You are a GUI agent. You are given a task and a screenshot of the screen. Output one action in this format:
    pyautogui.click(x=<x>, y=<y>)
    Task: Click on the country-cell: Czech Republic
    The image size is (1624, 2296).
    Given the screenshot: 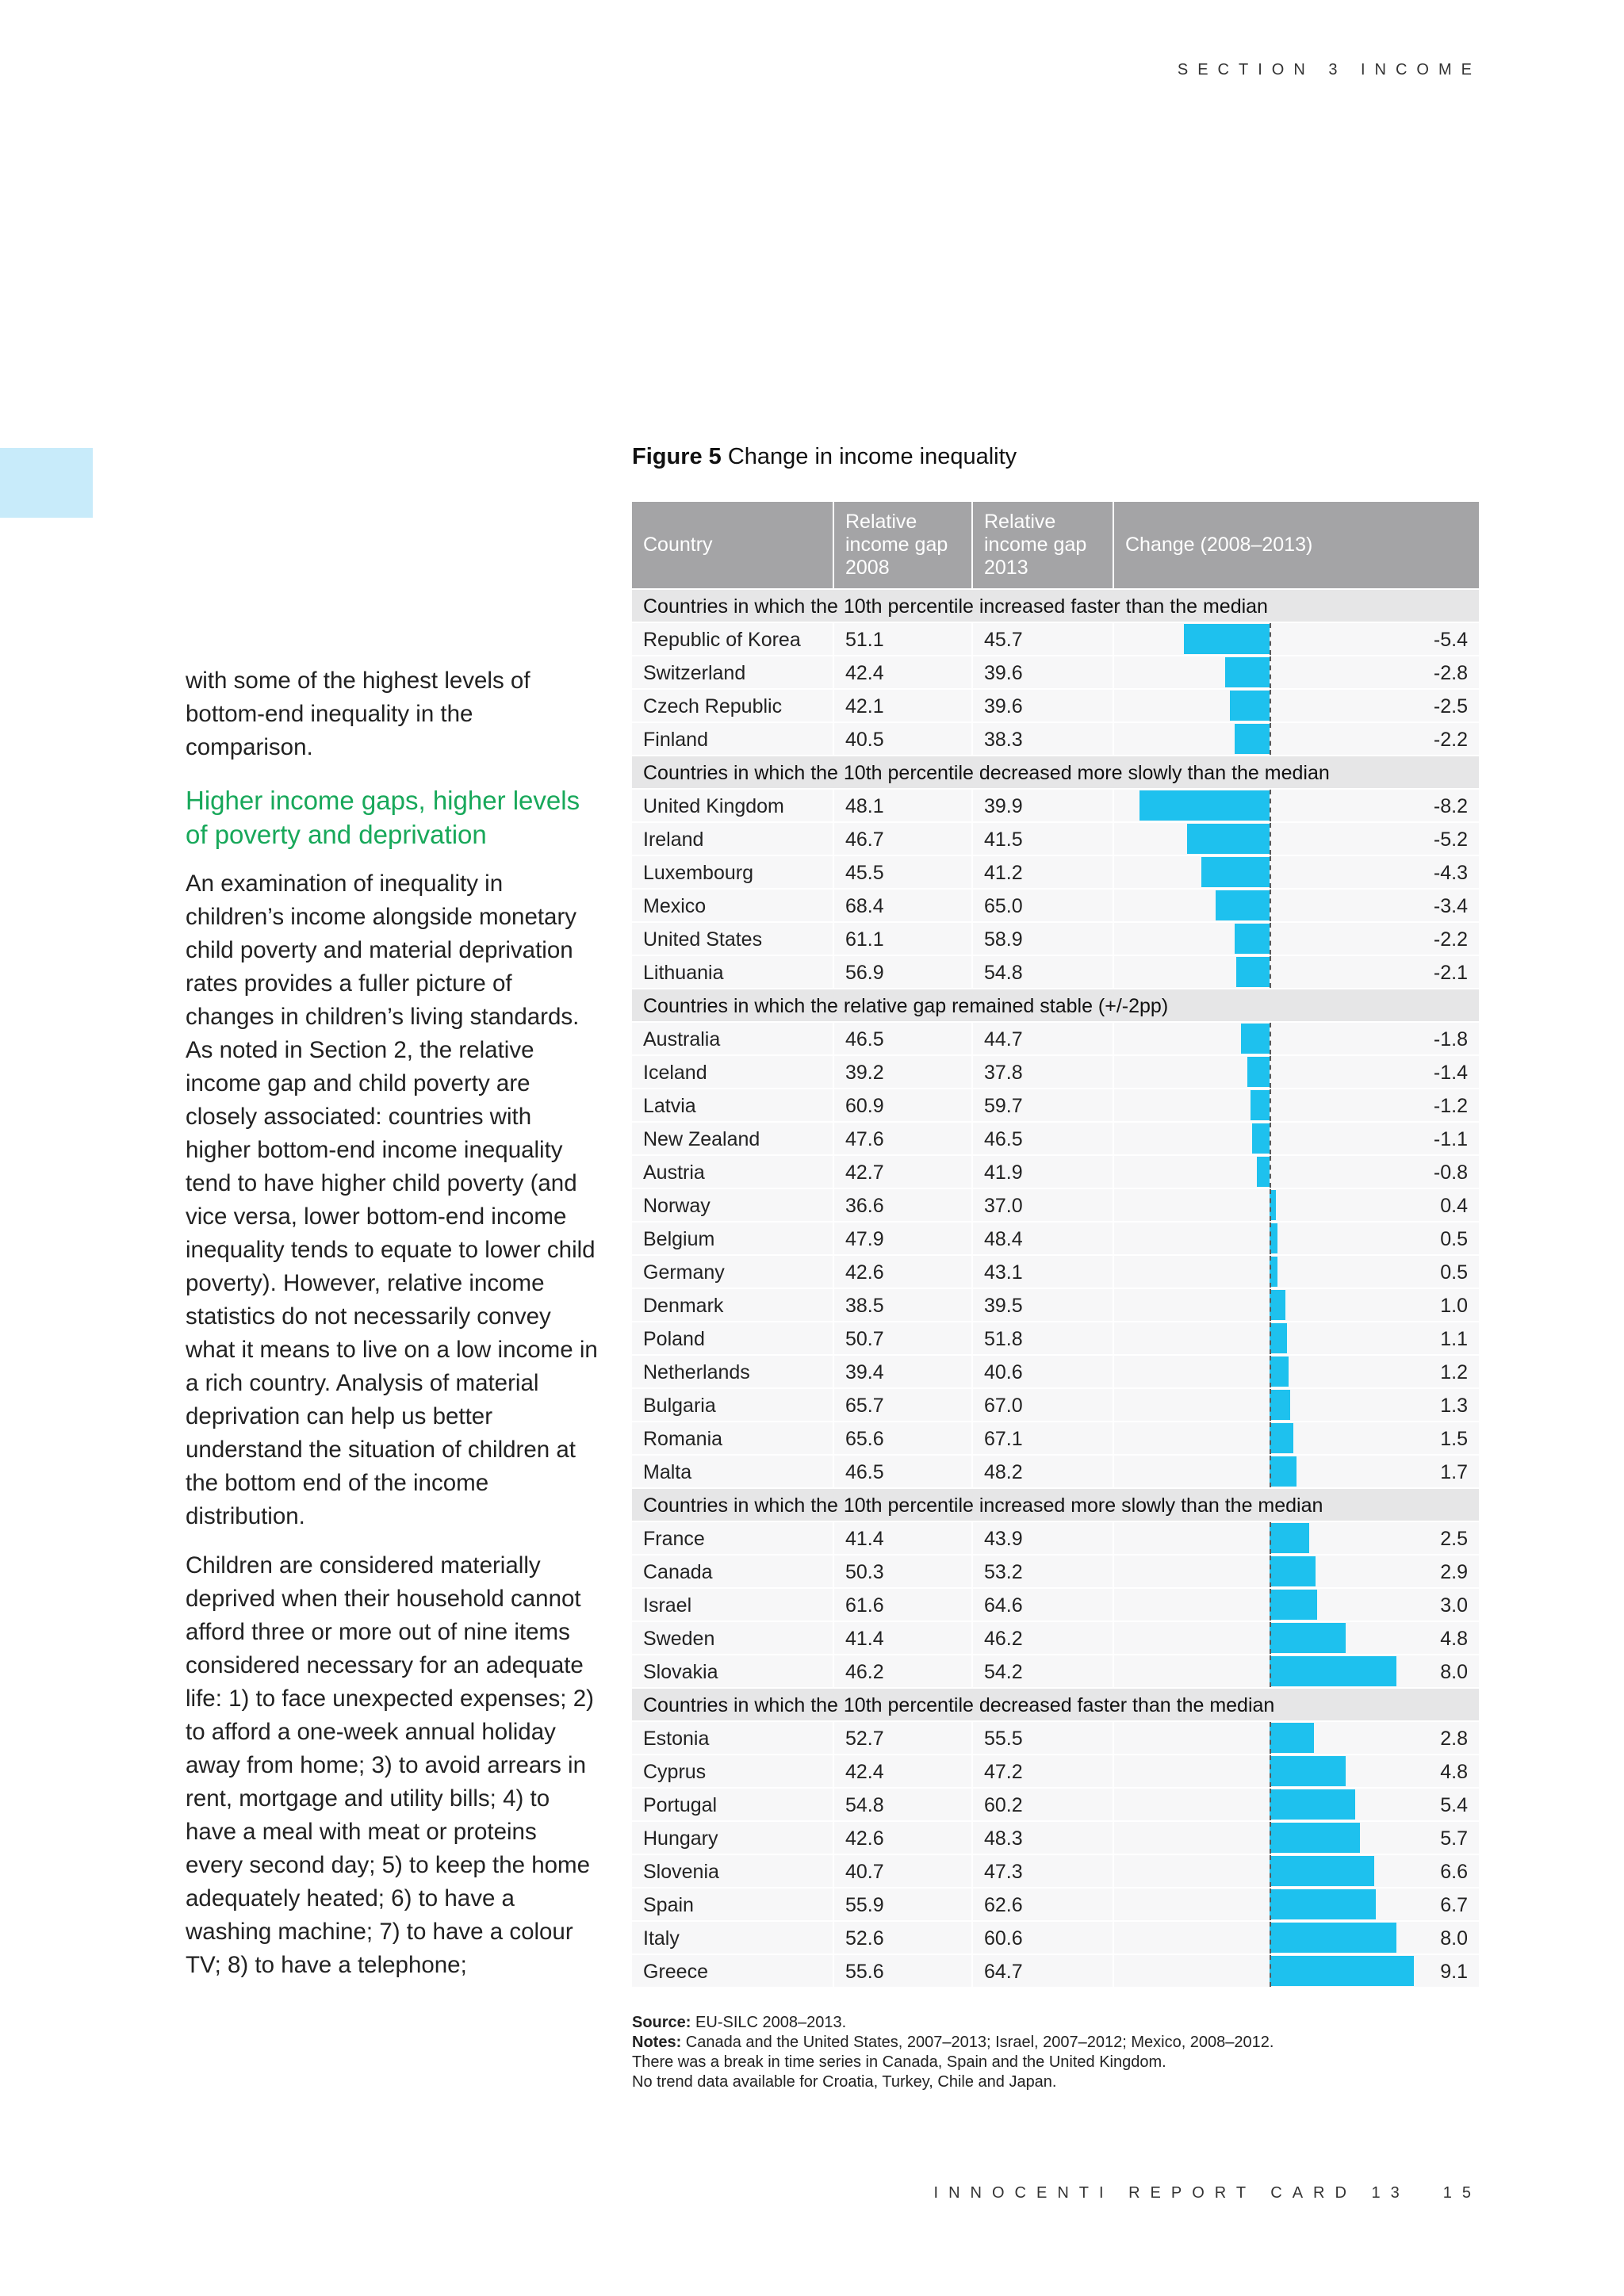 What is the action you would take?
    pyautogui.click(x=713, y=706)
    